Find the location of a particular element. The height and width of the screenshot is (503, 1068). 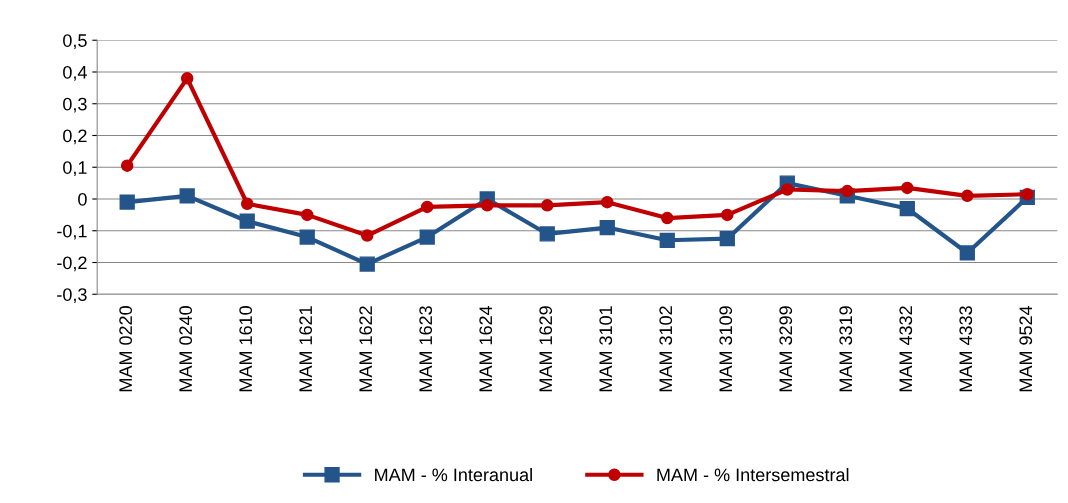

x-tick-label: MAM 3101 is located at coordinates (606, 349).